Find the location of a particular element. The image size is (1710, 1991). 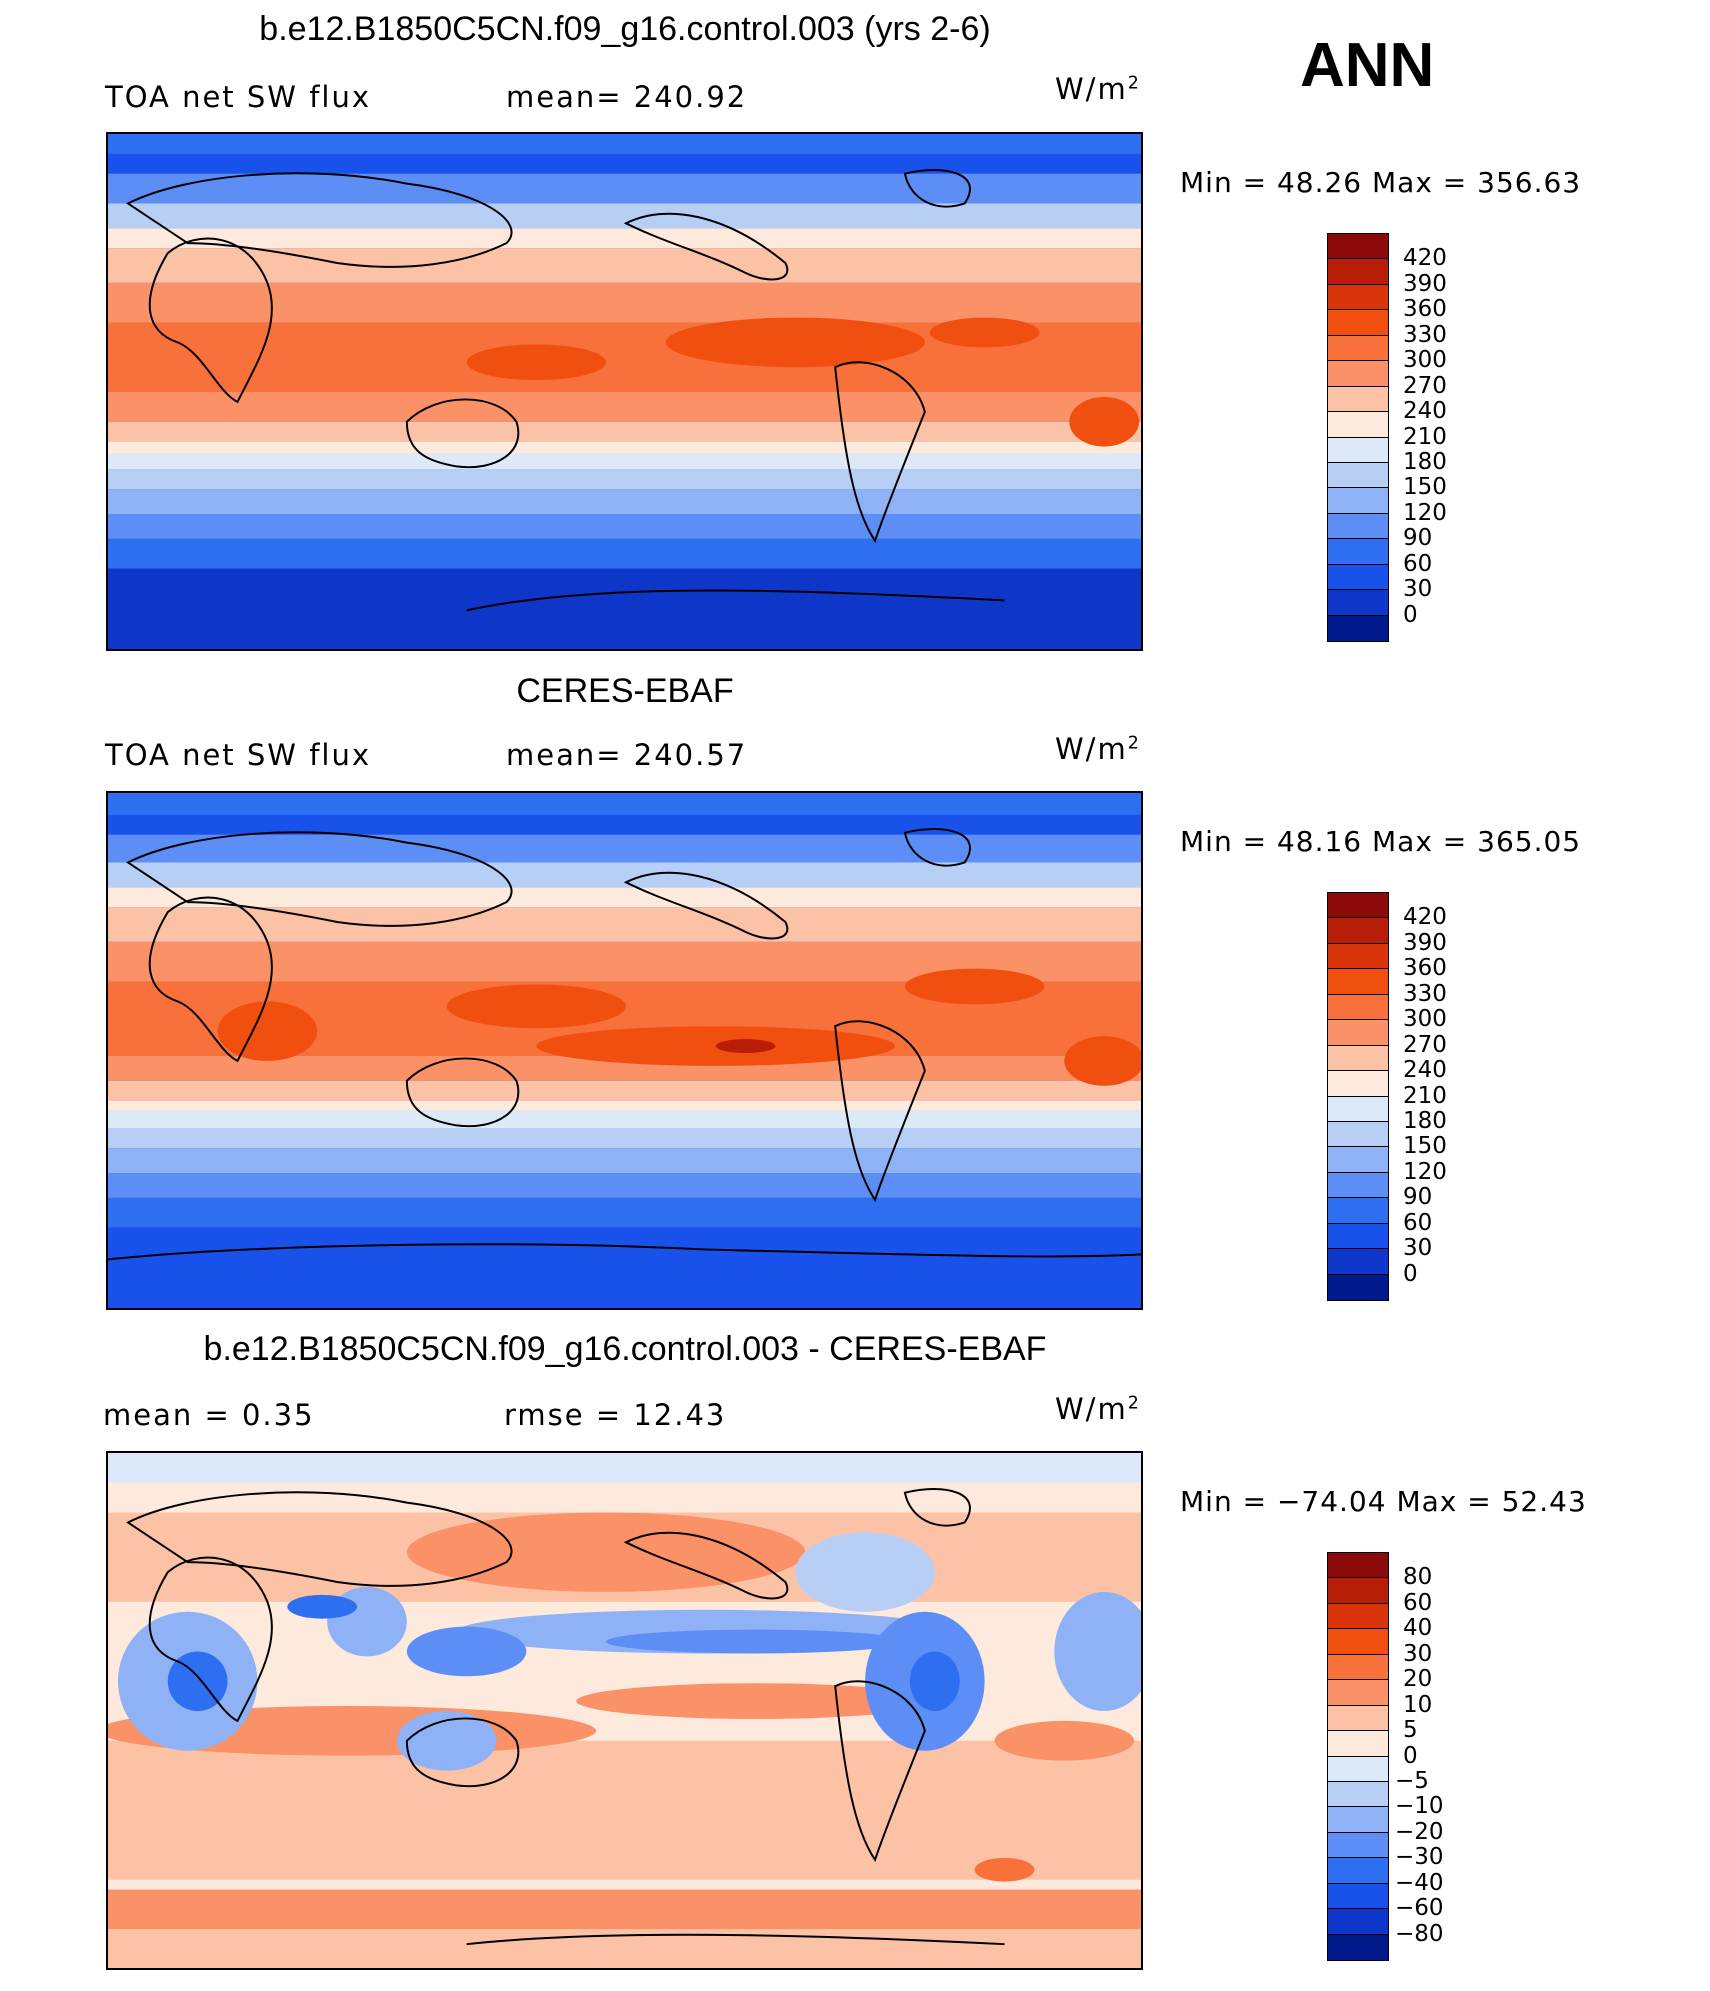

colorbar-tick-label: −60 is located at coordinates (1419, 1908).